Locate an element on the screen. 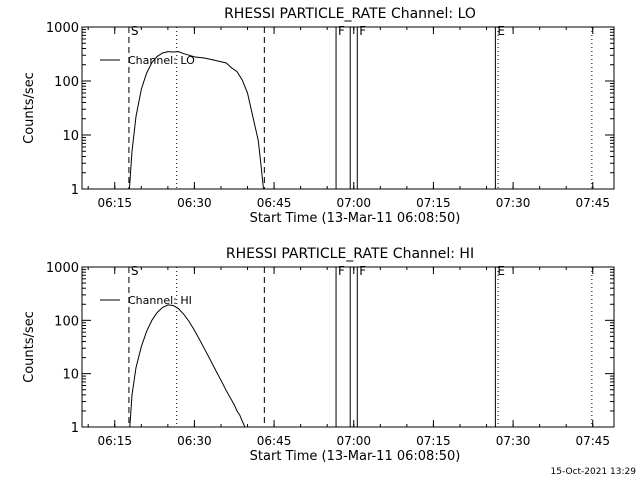 The image size is (640, 480). footer-timestamp: 15-Oct-2021 13:29 is located at coordinates (594, 472).